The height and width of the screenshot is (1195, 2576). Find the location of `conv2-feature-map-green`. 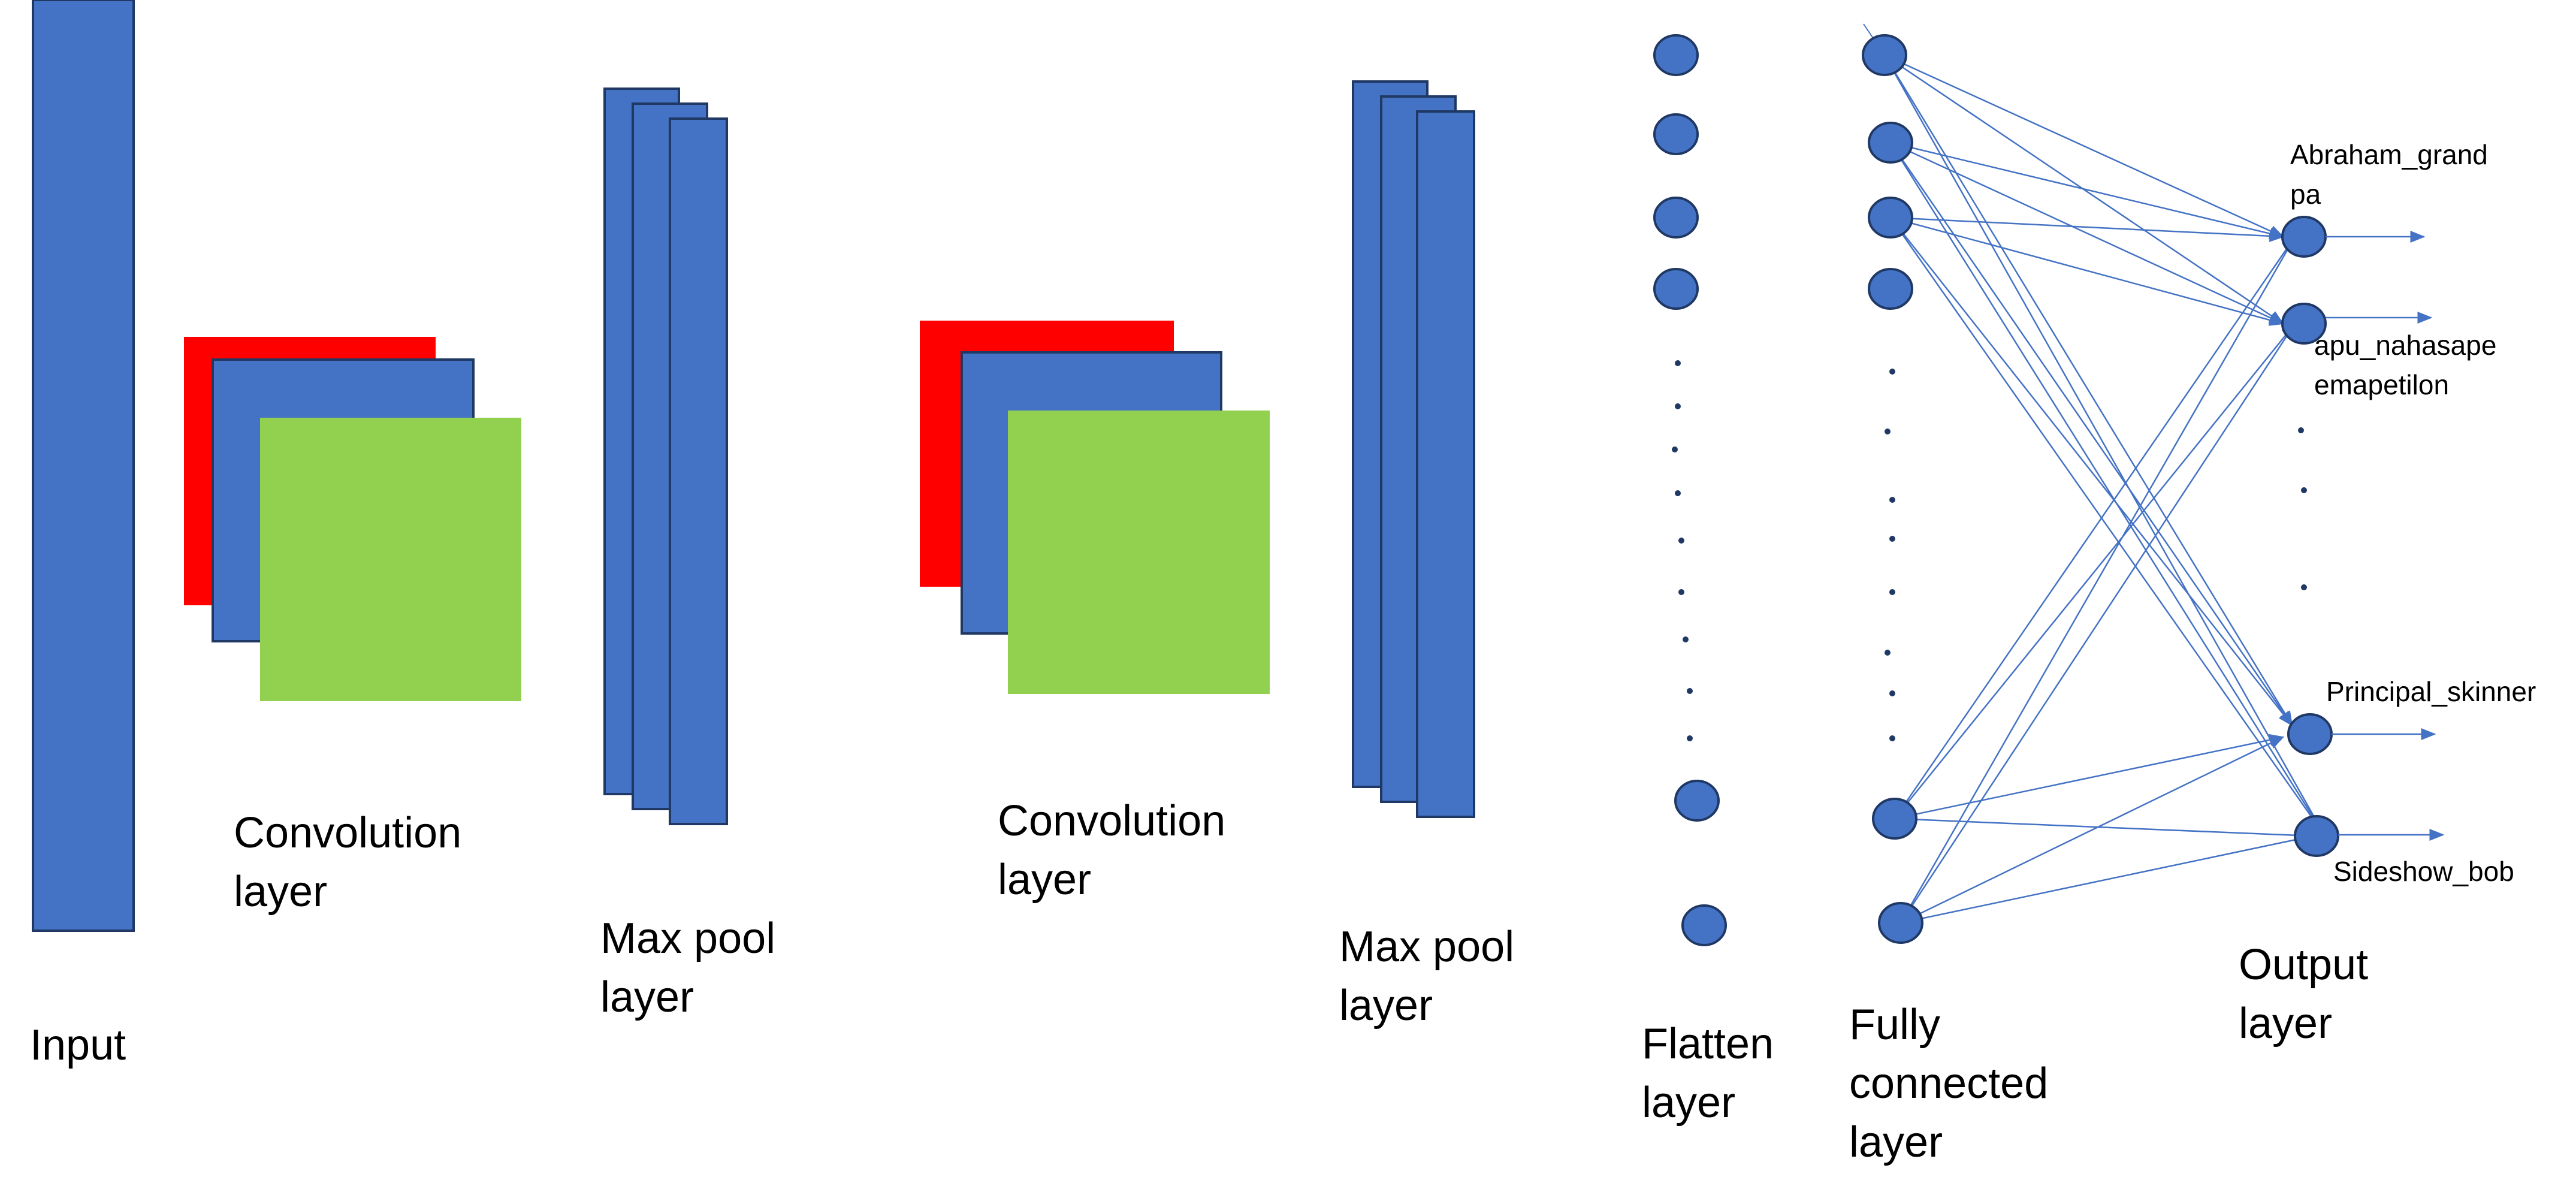

conv2-feature-map-green is located at coordinates (1139, 552).